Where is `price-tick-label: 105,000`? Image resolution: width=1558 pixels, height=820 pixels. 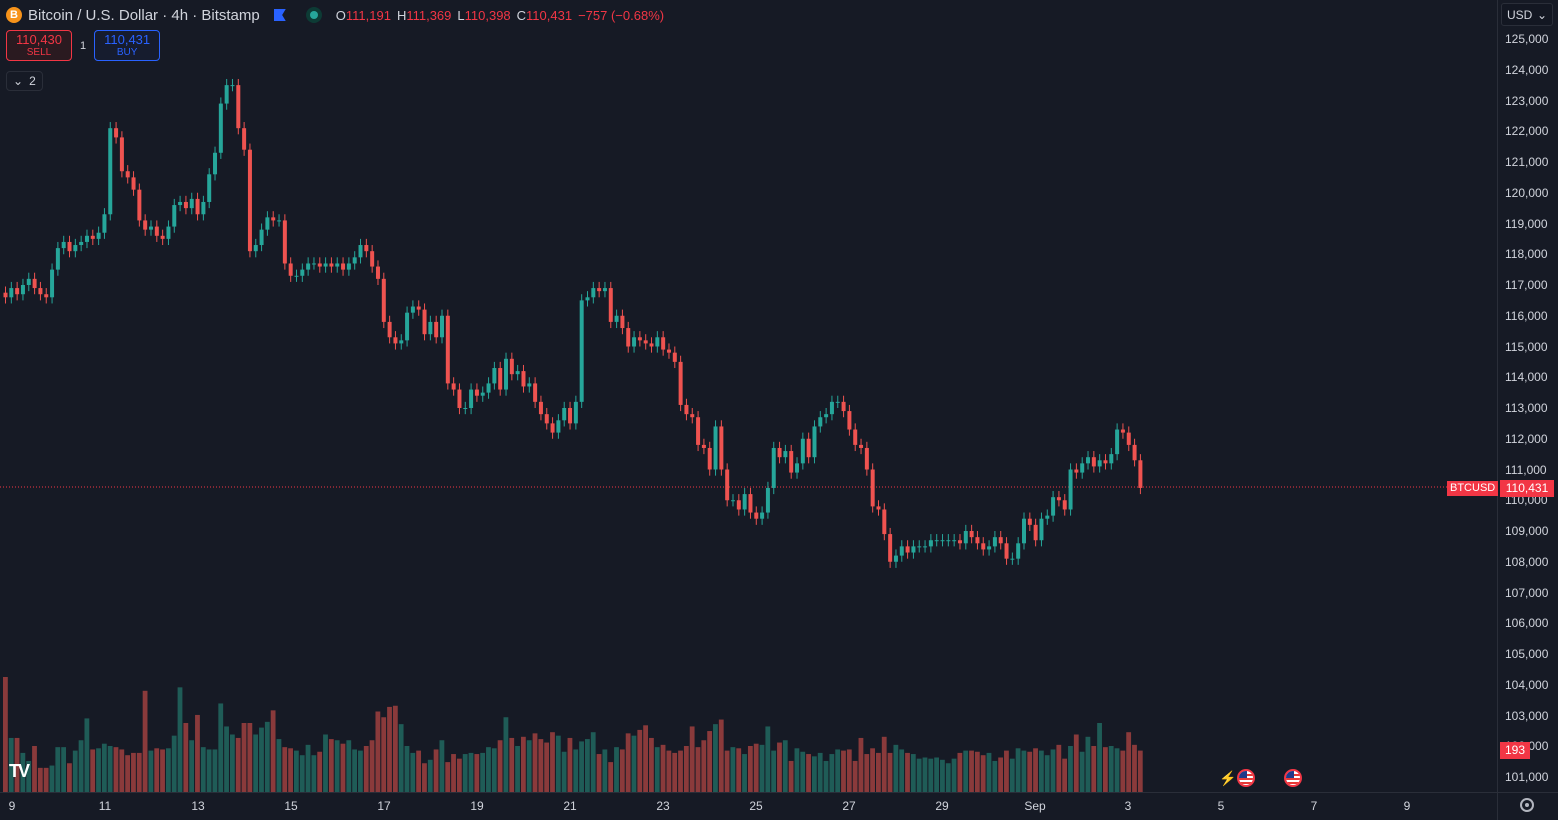 price-tick-label: 105,000 is located at coordinates (1527, 654).